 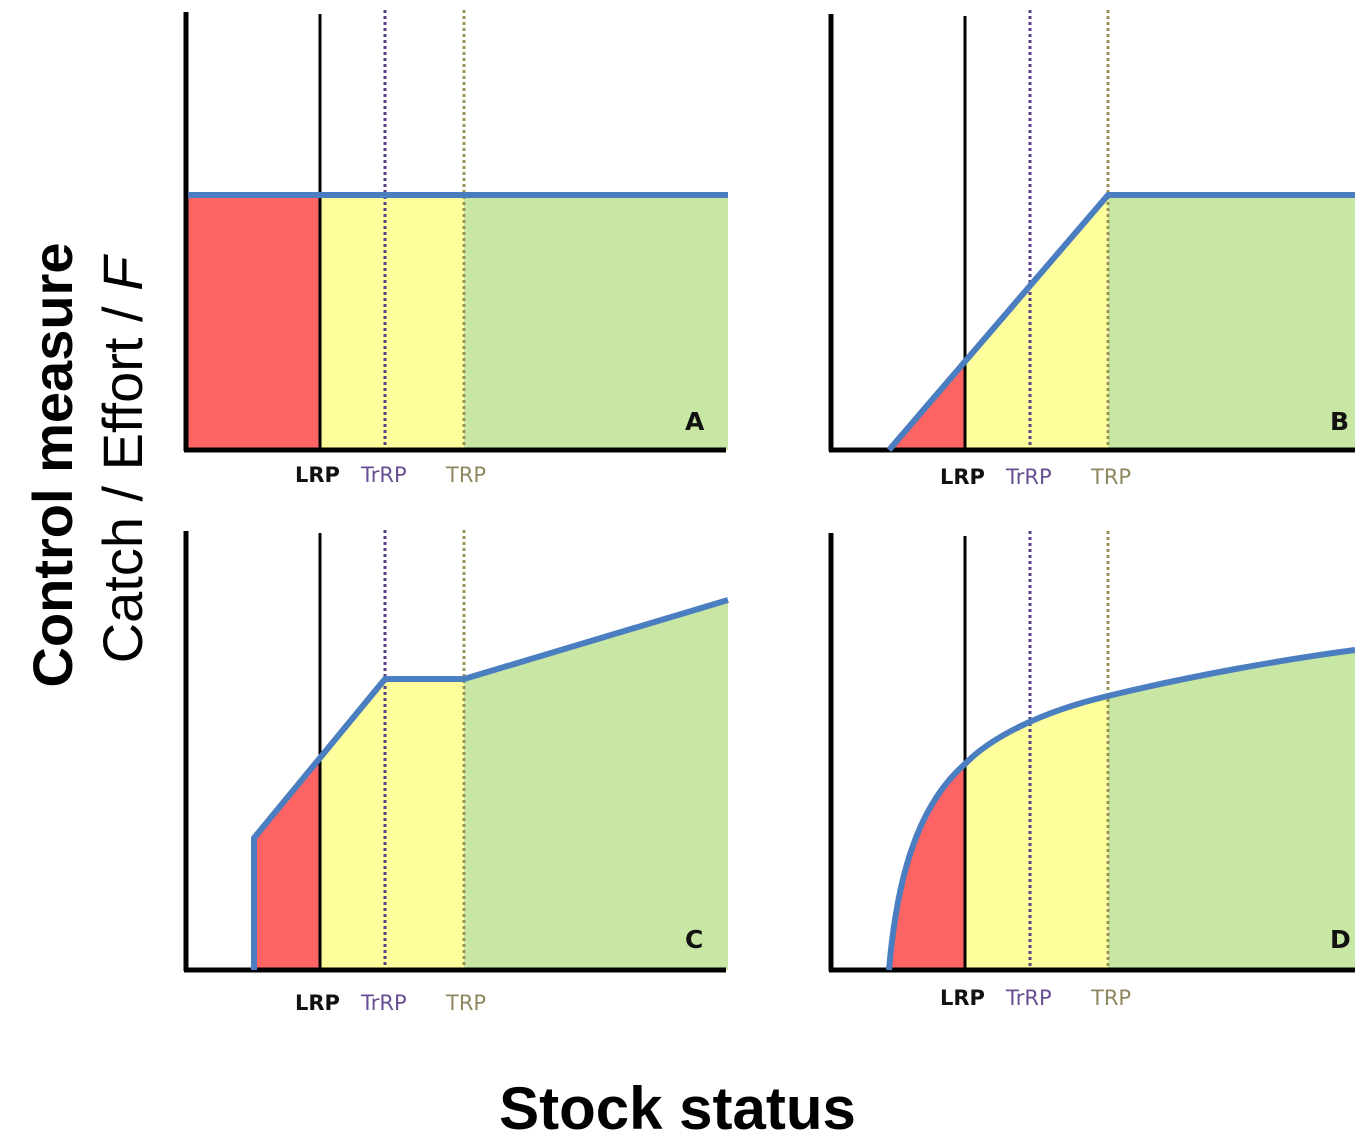 What do you see at coordinates (1339, 421) in the screenshot?
I see `panel-b-letter: B` at bounding box center [1339, 421].